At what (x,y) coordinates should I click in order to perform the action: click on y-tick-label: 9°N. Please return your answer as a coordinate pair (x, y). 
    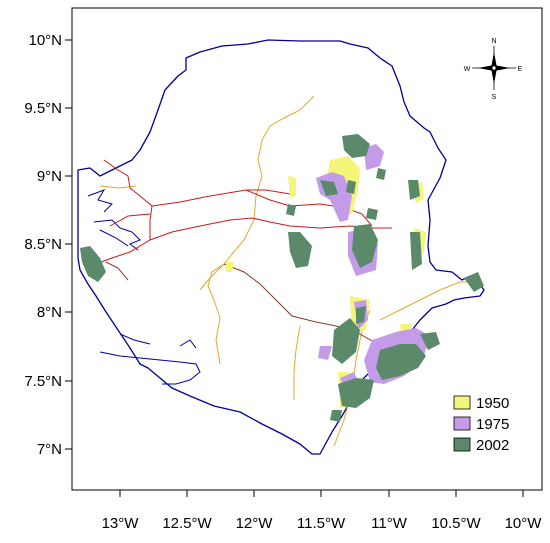
    Looking at the image, I should click on (49, 176).